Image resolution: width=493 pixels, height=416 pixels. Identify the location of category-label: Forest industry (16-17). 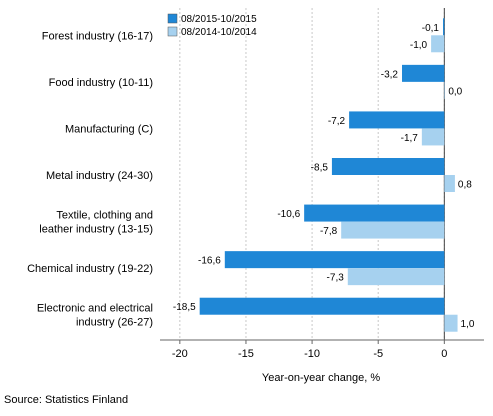
(97, 36).